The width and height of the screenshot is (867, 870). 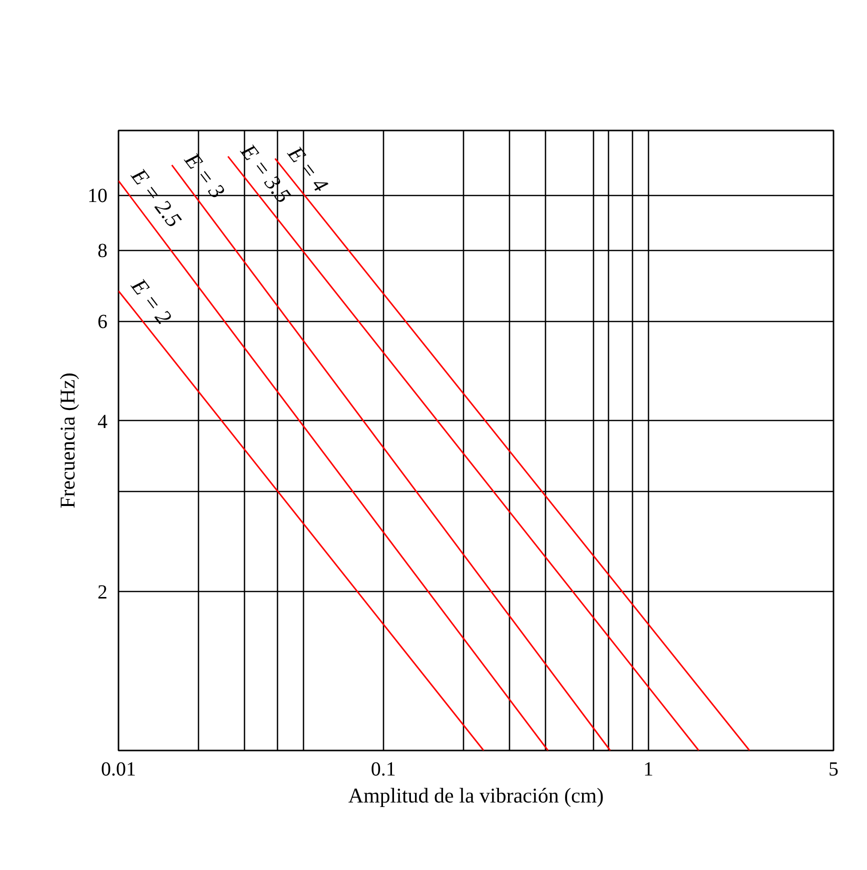 I want to click on x-tick-label: 5, so click(x=833, y=769).